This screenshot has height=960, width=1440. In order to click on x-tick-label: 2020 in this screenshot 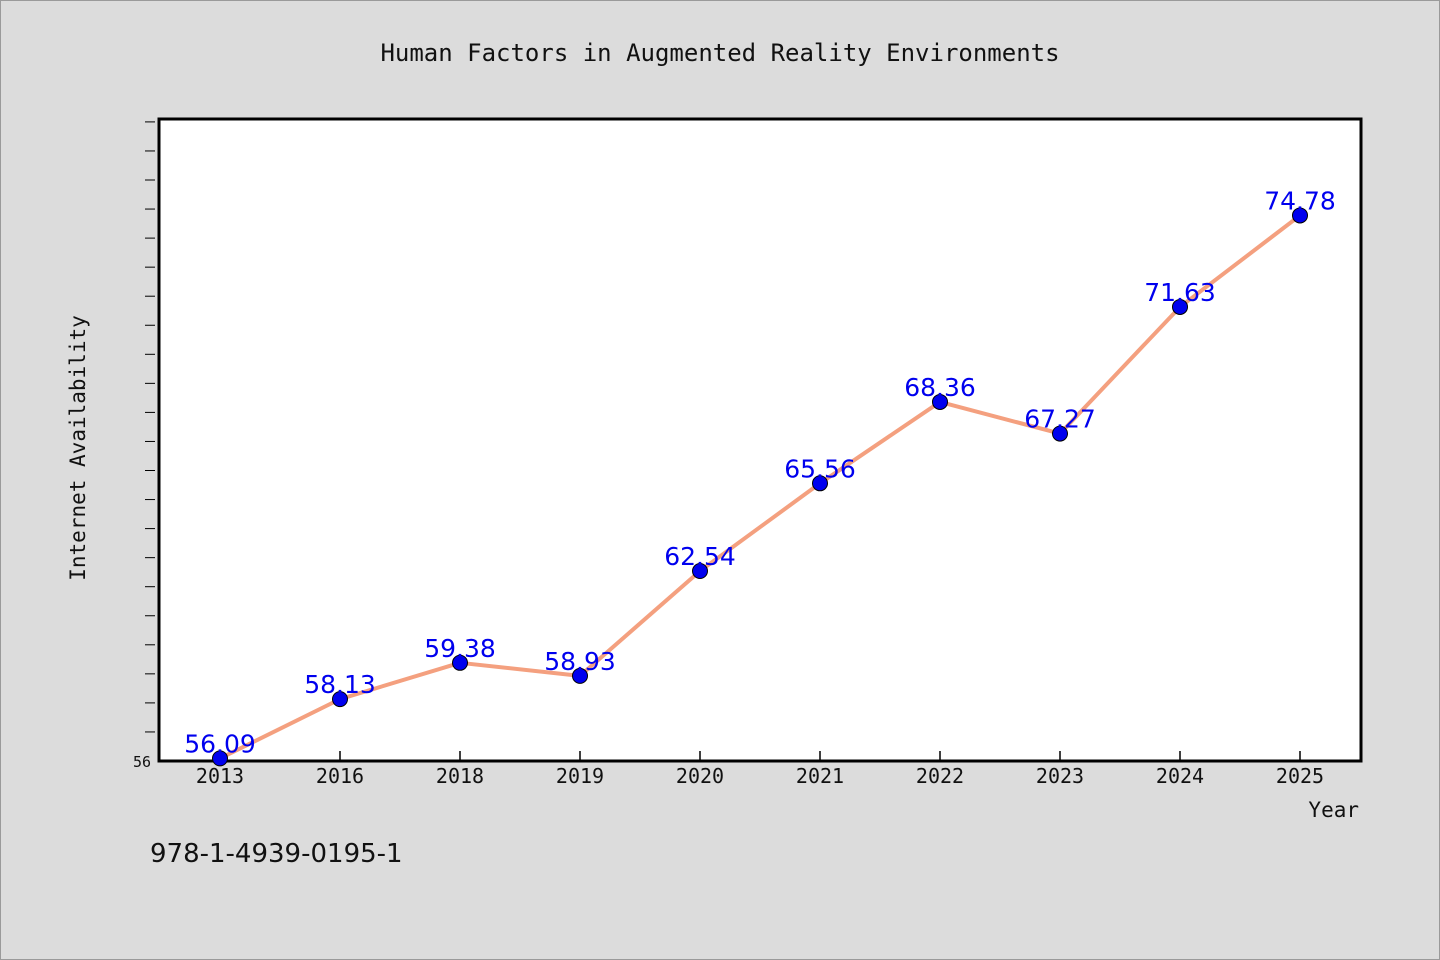, I will do `click(700, 776)`.